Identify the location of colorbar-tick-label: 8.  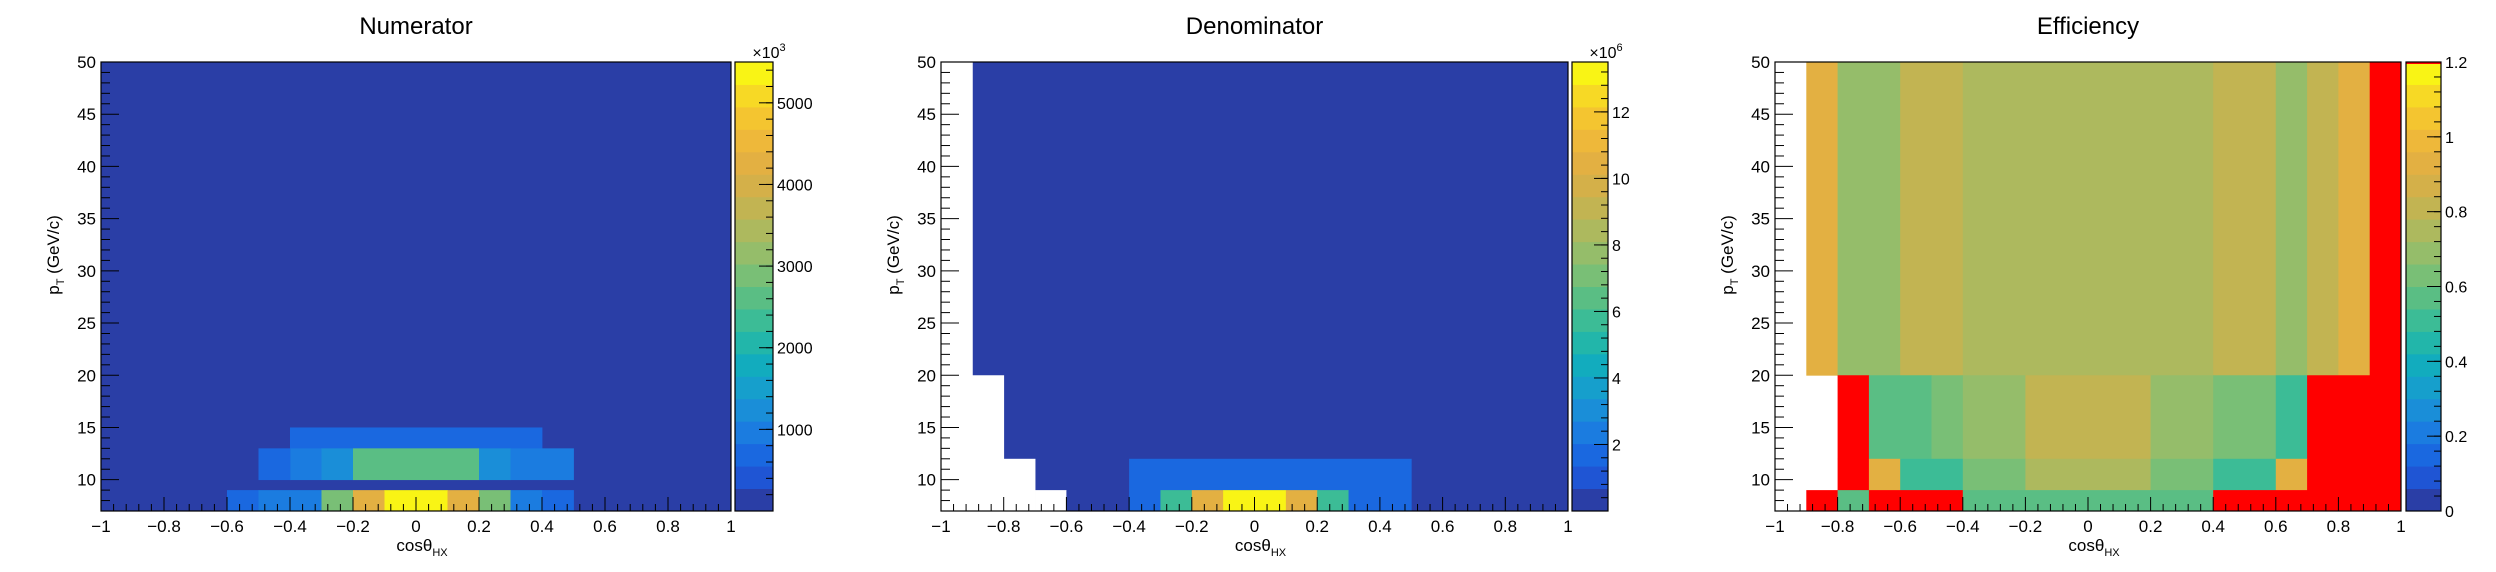
(1616, 246).